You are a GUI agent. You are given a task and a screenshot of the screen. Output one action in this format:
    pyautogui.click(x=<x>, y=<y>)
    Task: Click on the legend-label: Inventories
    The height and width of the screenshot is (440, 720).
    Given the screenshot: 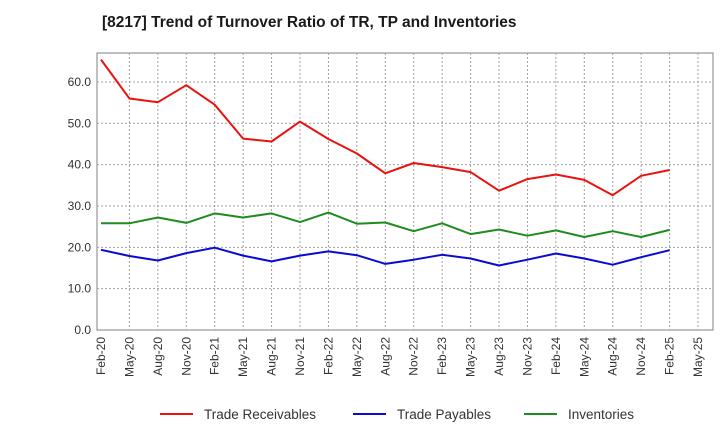 What is the action you would take?
    pyautogui.click(x=601, y=414)
    